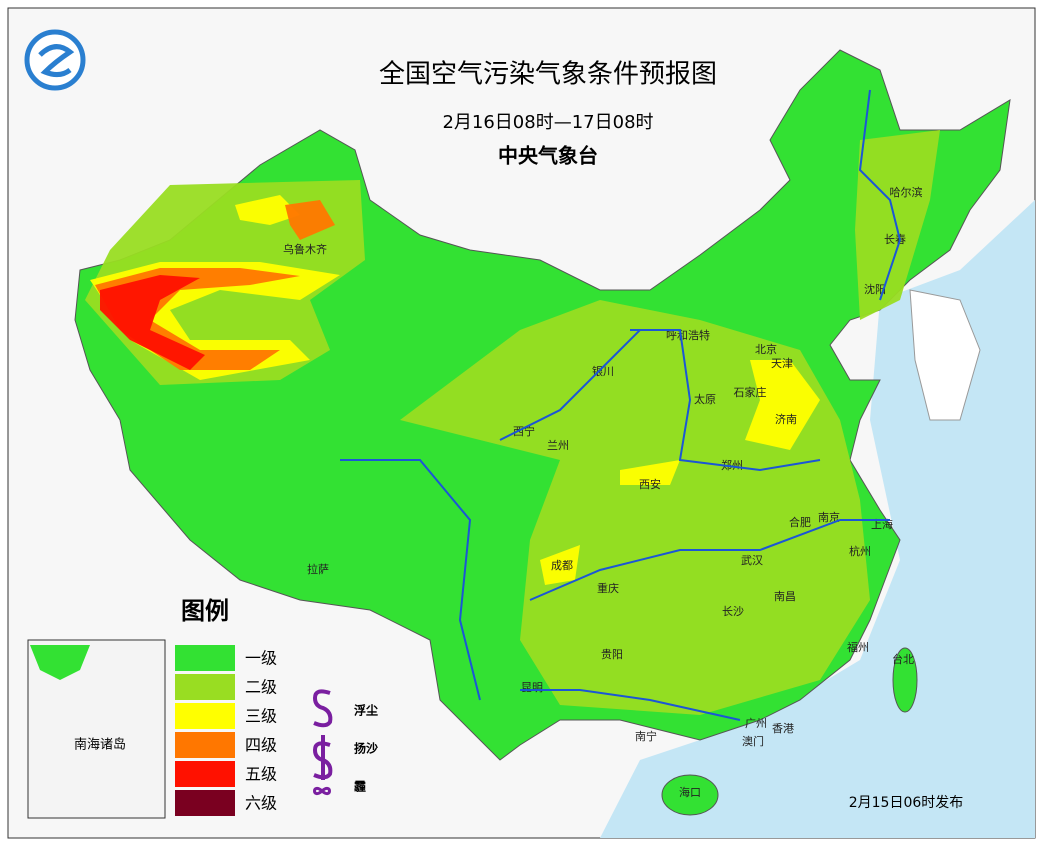 The height and width of the screenshot is (846, 1043). Describe the element at coordinates (906, 192) in the screenshot. I see `city-label: 哈尔滨` at that location.